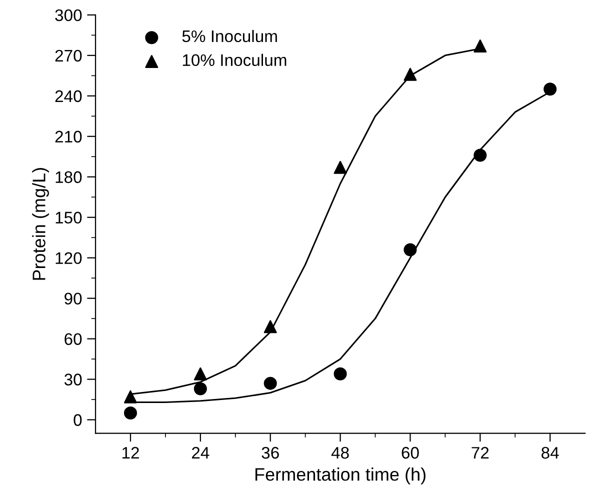 Image resolution: width=597 pixels, height=498 pixels. I want to click on x-tick-label: 24, so click(201, 452).